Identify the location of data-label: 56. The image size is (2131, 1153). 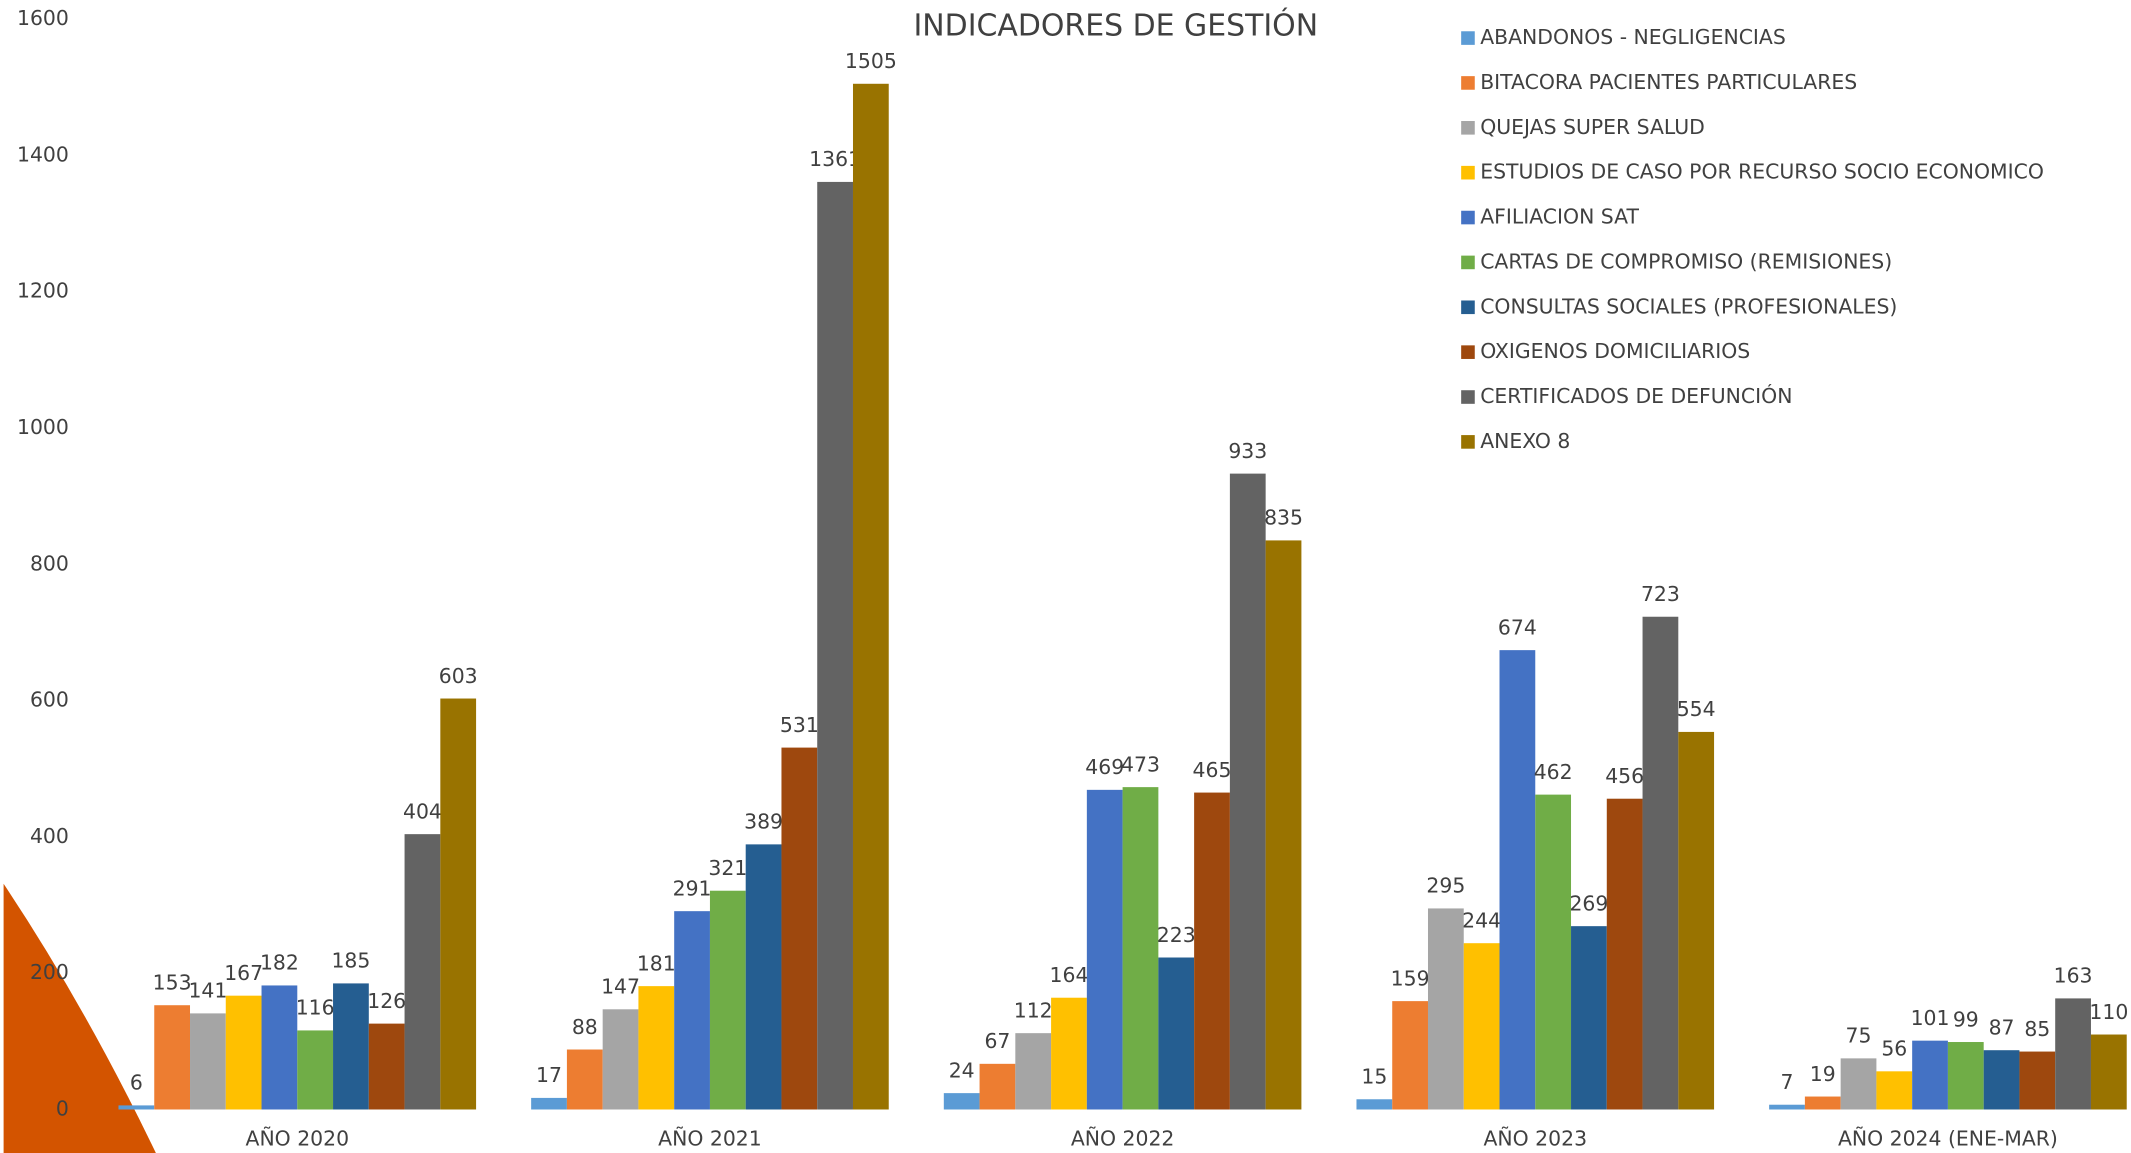
(1894, 1049).